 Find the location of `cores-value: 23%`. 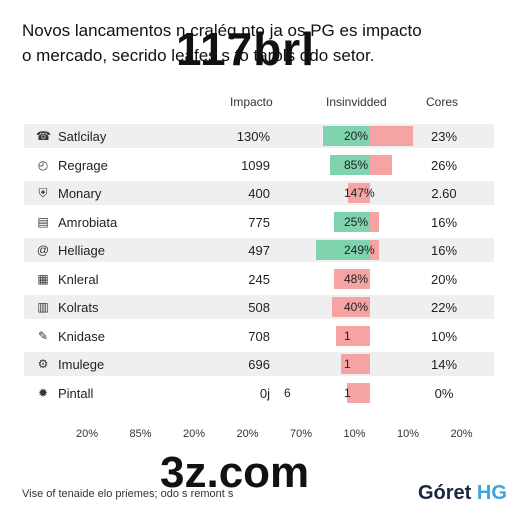

cores-value: 23% is located at coordinates (444, 136).